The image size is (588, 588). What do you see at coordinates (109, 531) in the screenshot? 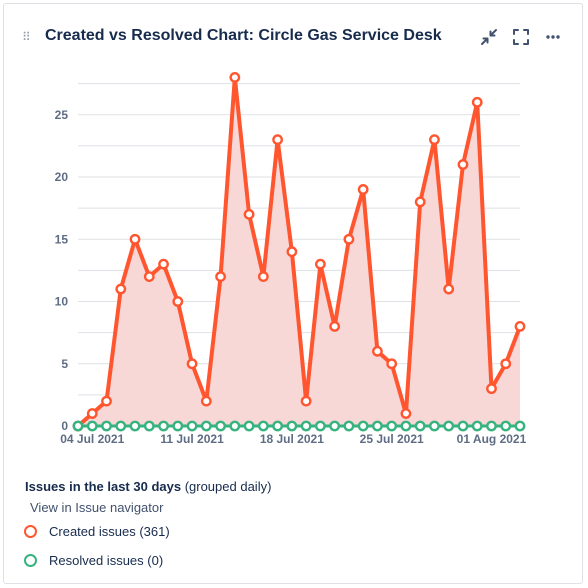
I see `created-legend-label: Created issues (361)` at bounding box center [109, 531].